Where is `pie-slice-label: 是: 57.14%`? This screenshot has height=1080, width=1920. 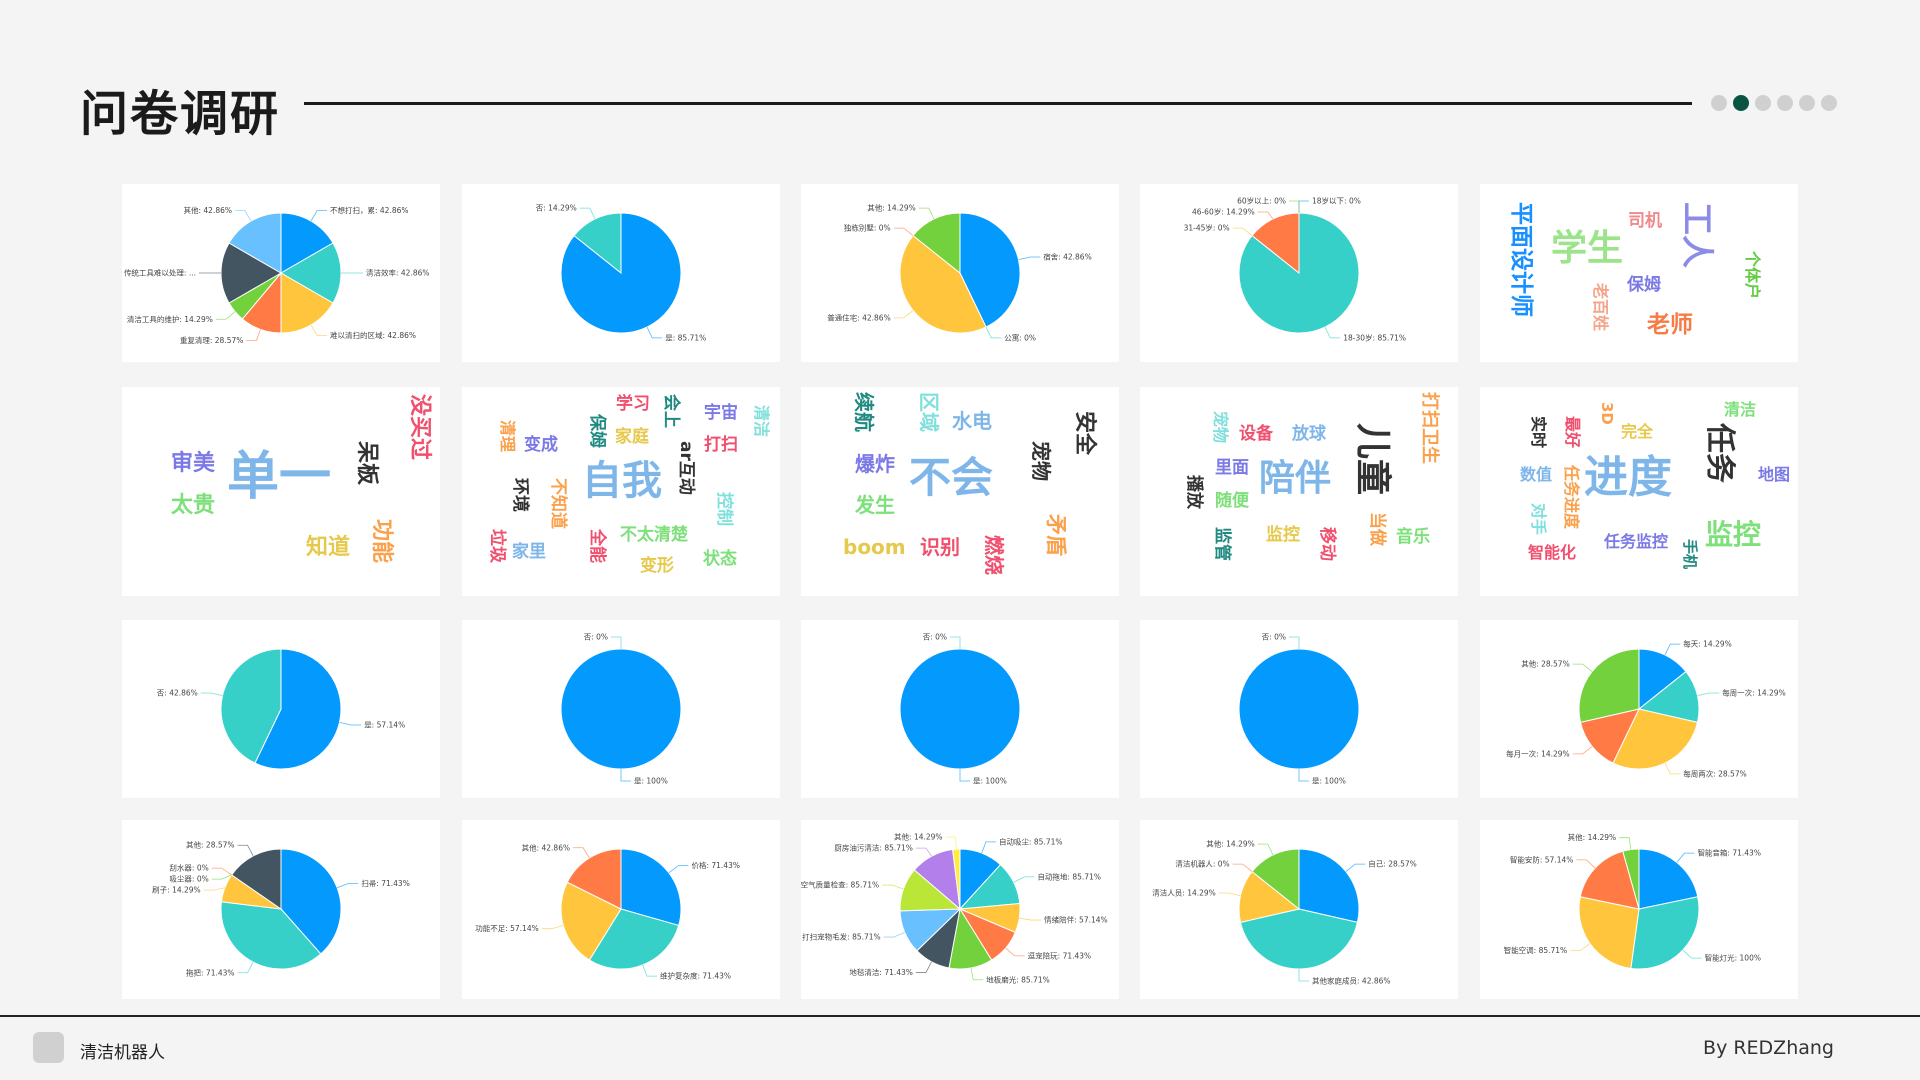
pie-slice-label: 是: 57.14% is located at coordinates (384, 725).